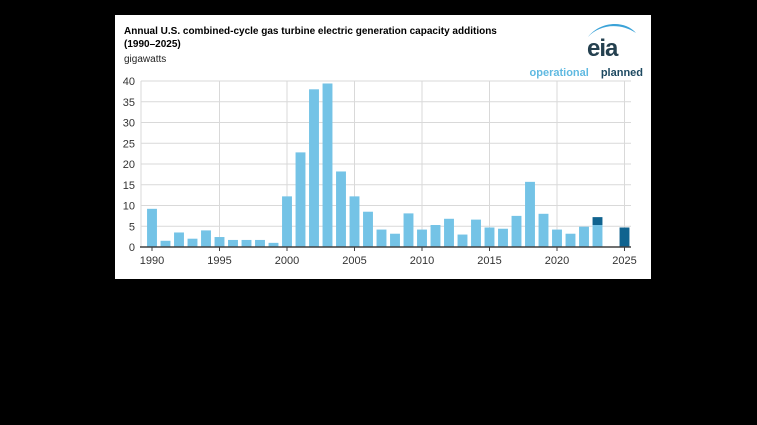  Describe the element at coordinates (273, 244) in the screenshot. I see `bar-operational-1999` at that location.